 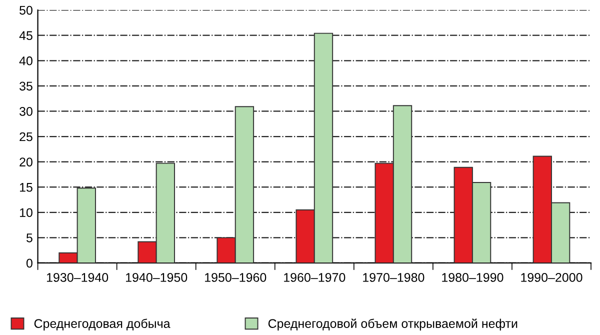 What do you see at coordinates (393, 324) in the screenshot?
I see `legend-label: Среднегодовой объем открываемой нефти` at bounding box center [393, 324].